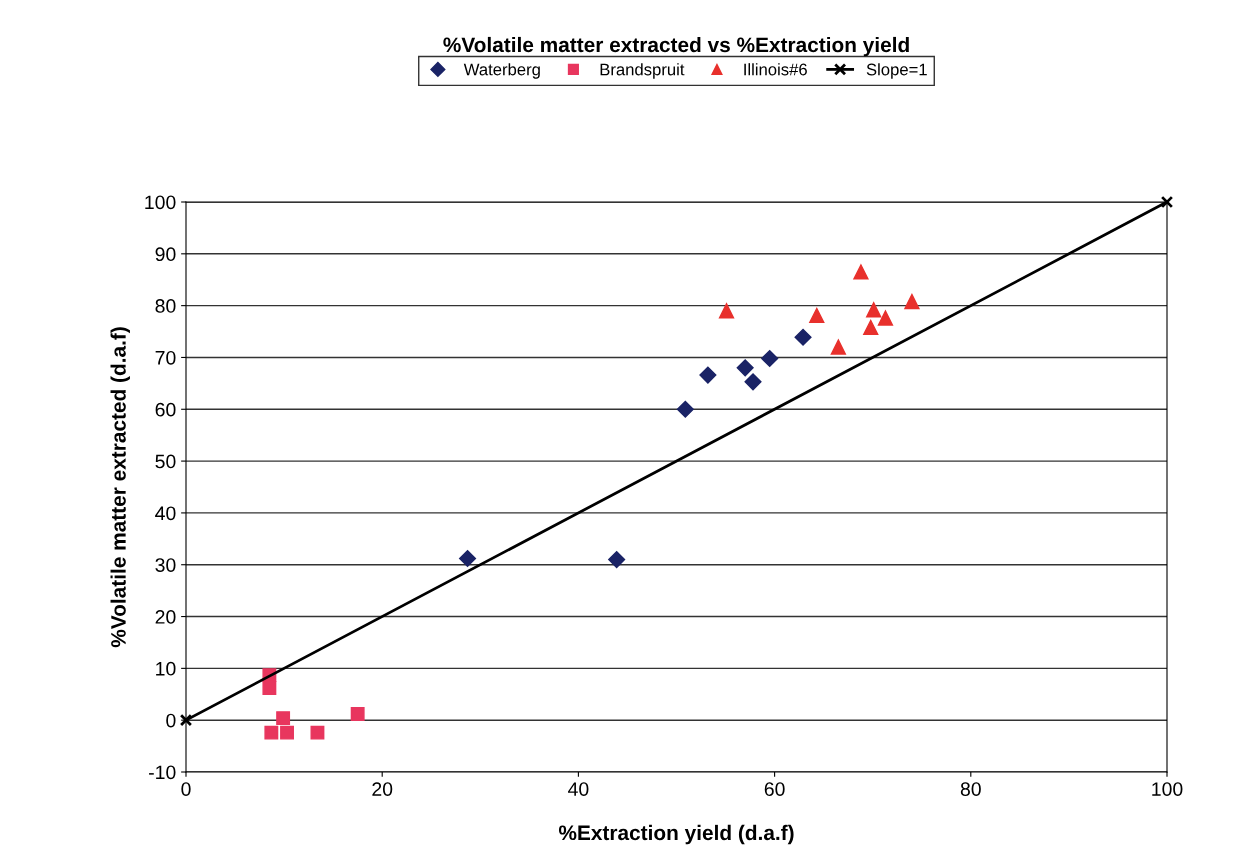 This screenshot has width=1255, height=850. What do you see at coordinates (120, 487) in the screenshot?
I see `y-axis-title: %Volatile matter extracted (d.a.f)` at bounding box center [120, 487].